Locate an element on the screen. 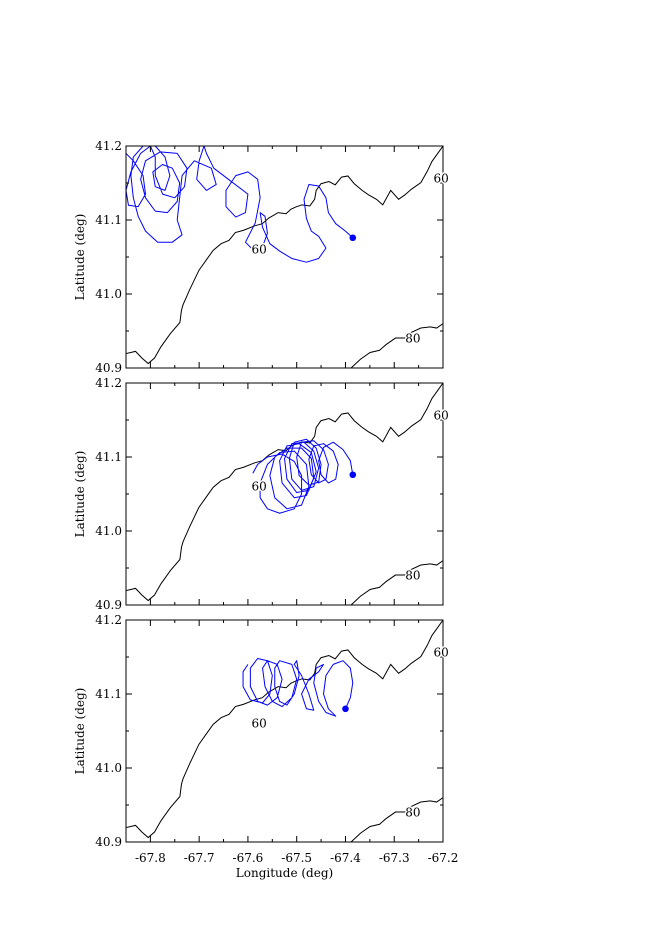 This screenshot has width=661, height=936. x-tick-label: -67.5 is located at coordinates (296, 858).